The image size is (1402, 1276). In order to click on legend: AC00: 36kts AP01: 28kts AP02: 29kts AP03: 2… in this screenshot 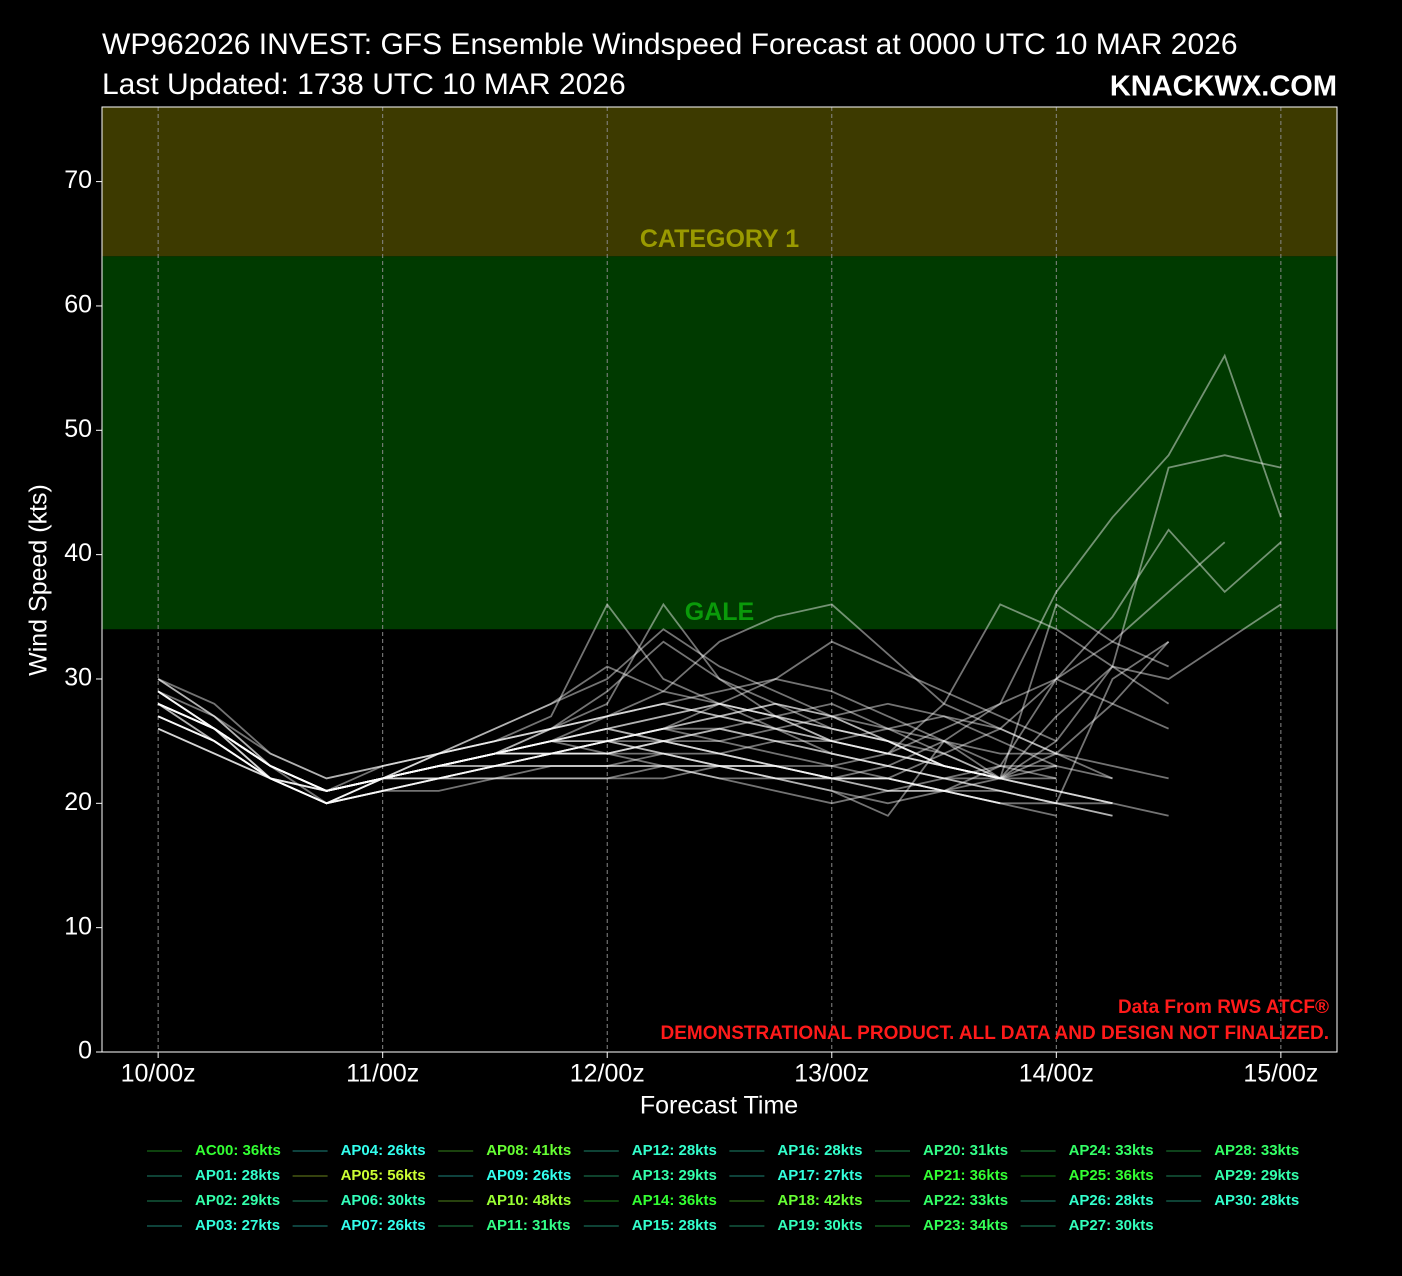, I will do `click(723, 1188)`.